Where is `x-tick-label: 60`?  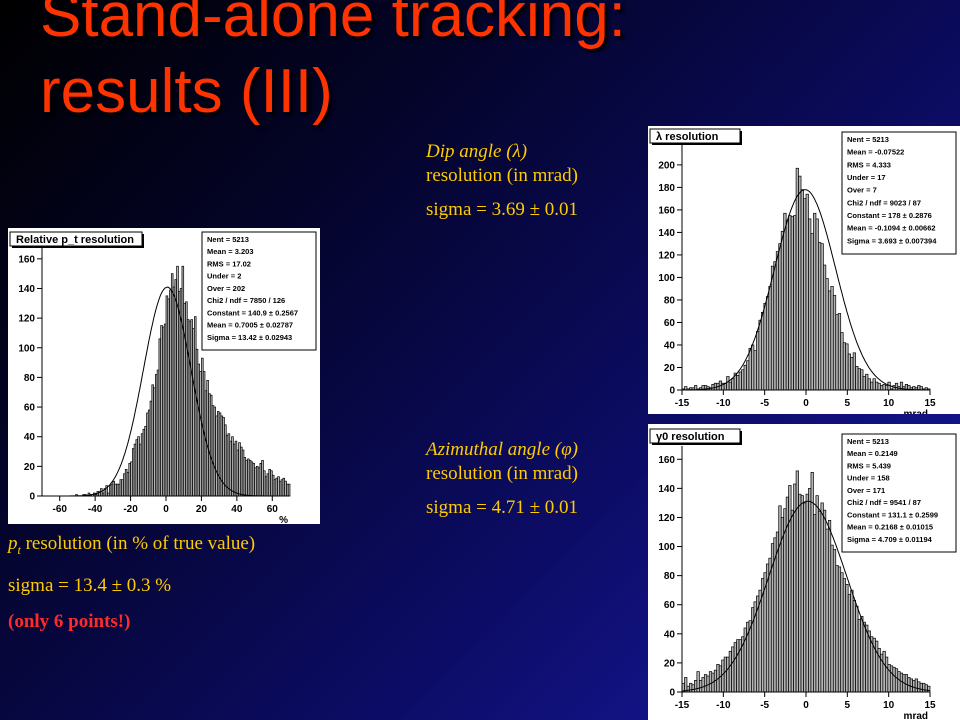 x-tick-label: 60 is located at coordinates (273, 509).